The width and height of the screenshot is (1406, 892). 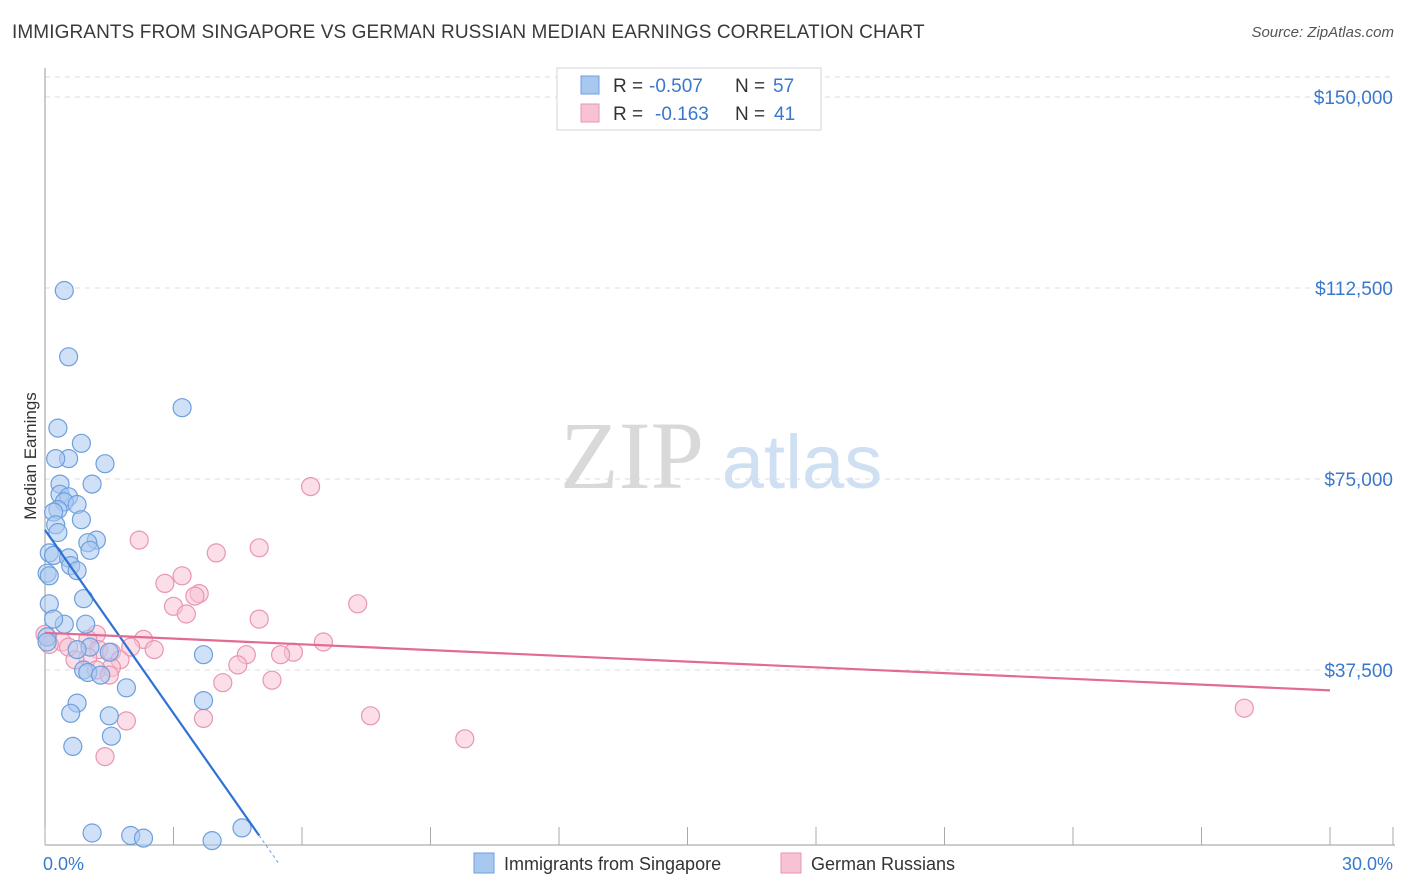 I want to click on legend-bottom-label-blue: Immigrants from Singapore, so click(x=612, y=864).